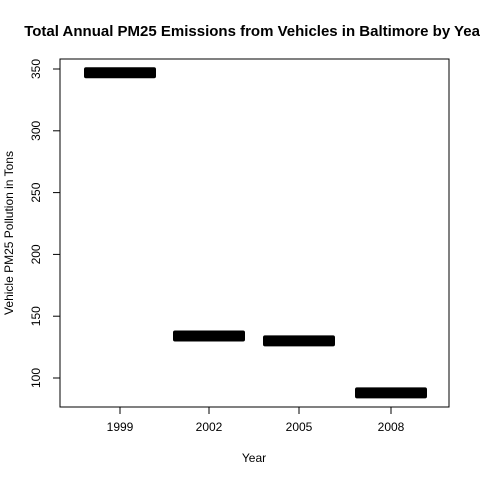 This screenshot has width=480, height=480. Describe the element at coordinates (36, 316) in the screenshot. I see `y-tick-label: 150` at that location.